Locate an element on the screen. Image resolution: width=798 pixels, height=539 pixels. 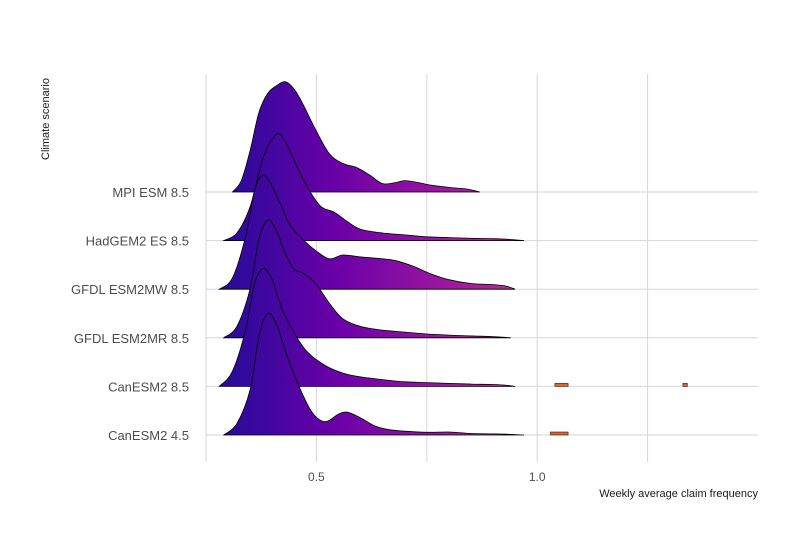
ridge-gfdl-esm2mw-8.5 is located at coordinates (367, 232).